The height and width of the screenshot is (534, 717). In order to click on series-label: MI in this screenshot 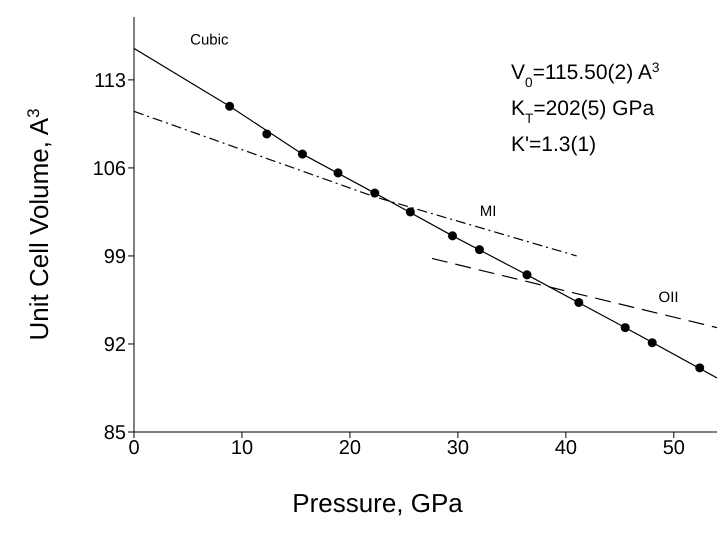, I will do `click(488, 211)`.